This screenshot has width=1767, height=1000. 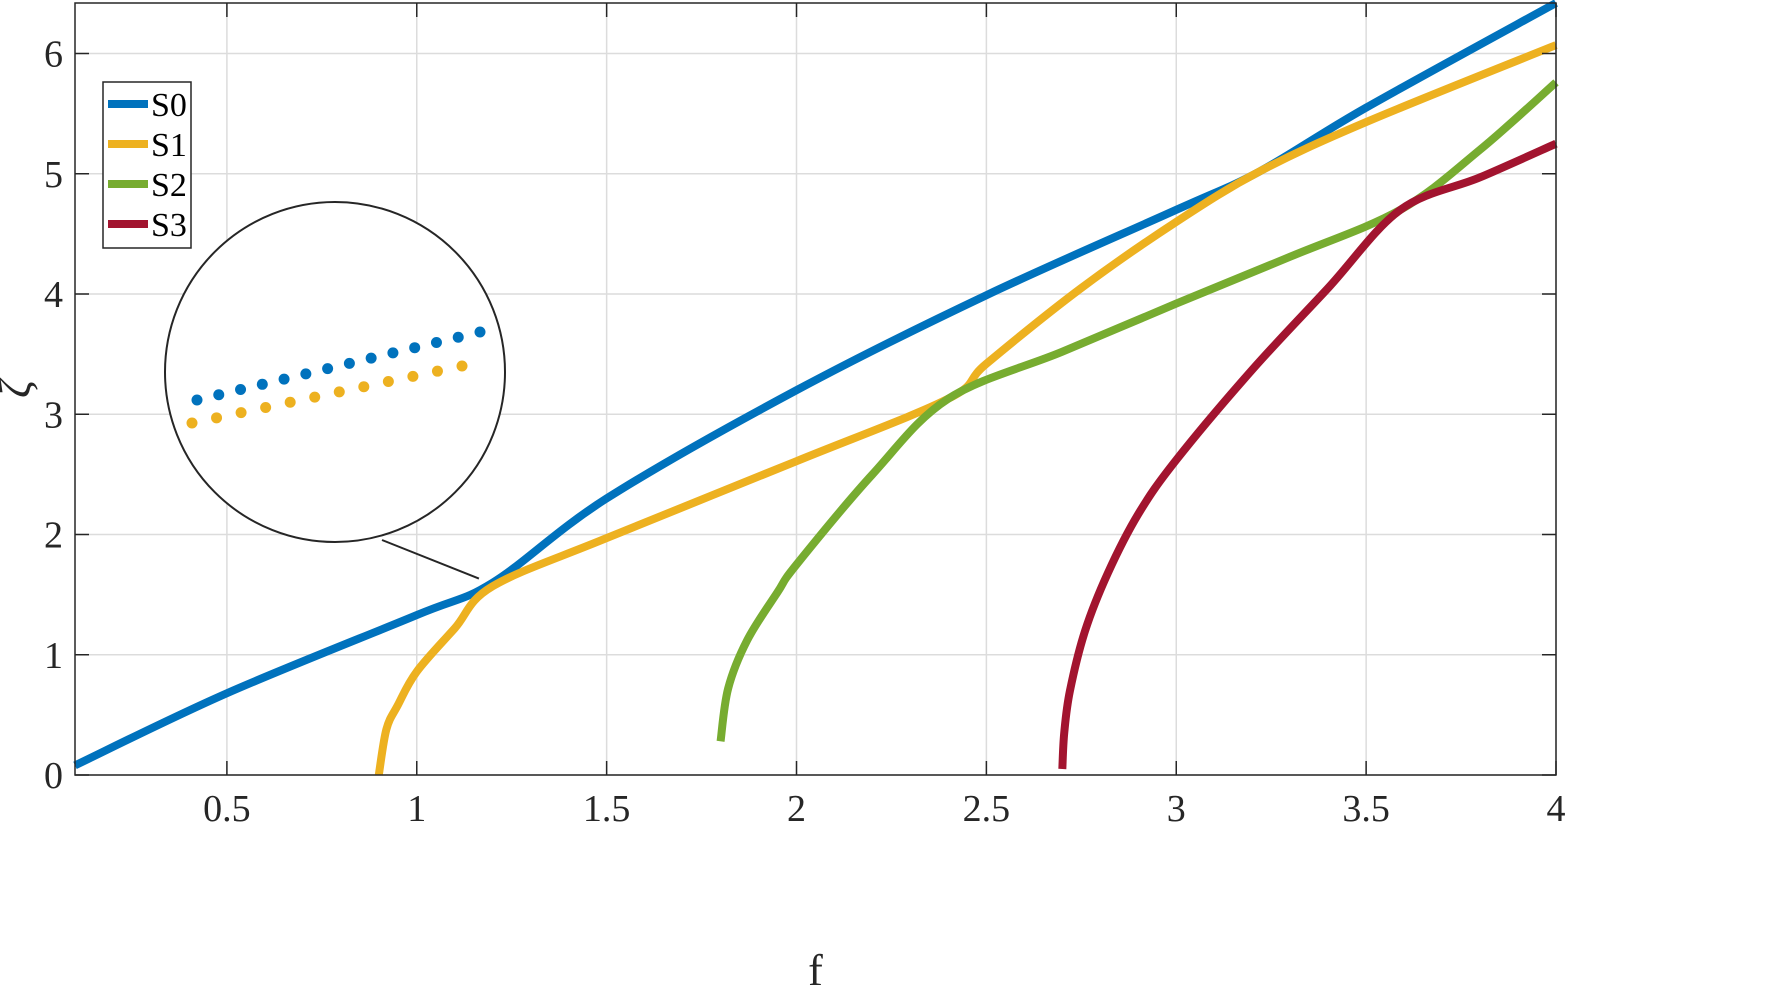 I want to click on x-tick-label: 1.5, so click(x=607, y=809).